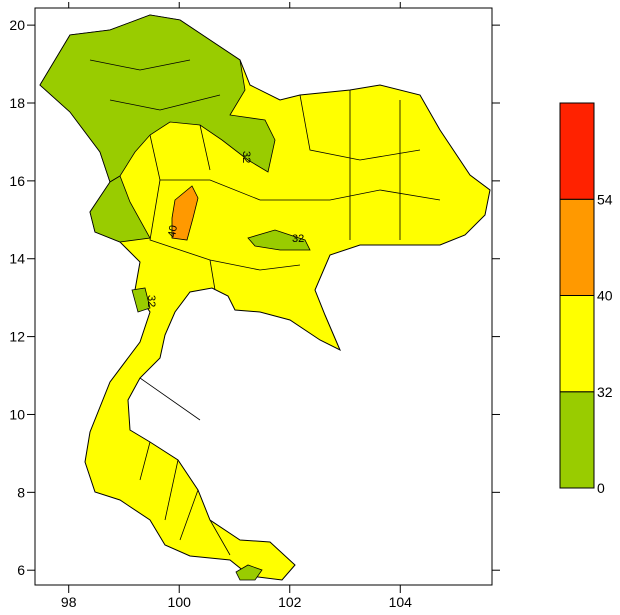 The width and height of the screenshot is (620, 615). Describe the element at coordinates (17, 259) in the screenshot. I see `y-tick-label: 14` at that location.